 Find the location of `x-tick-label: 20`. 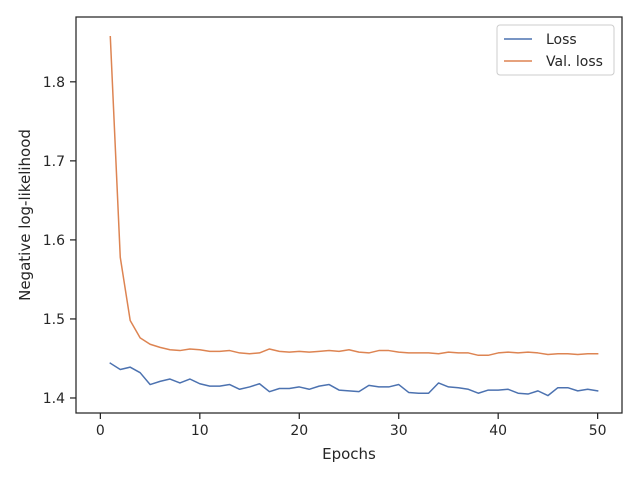

x-tick-label: 20 is located at coordinates (299, 431).